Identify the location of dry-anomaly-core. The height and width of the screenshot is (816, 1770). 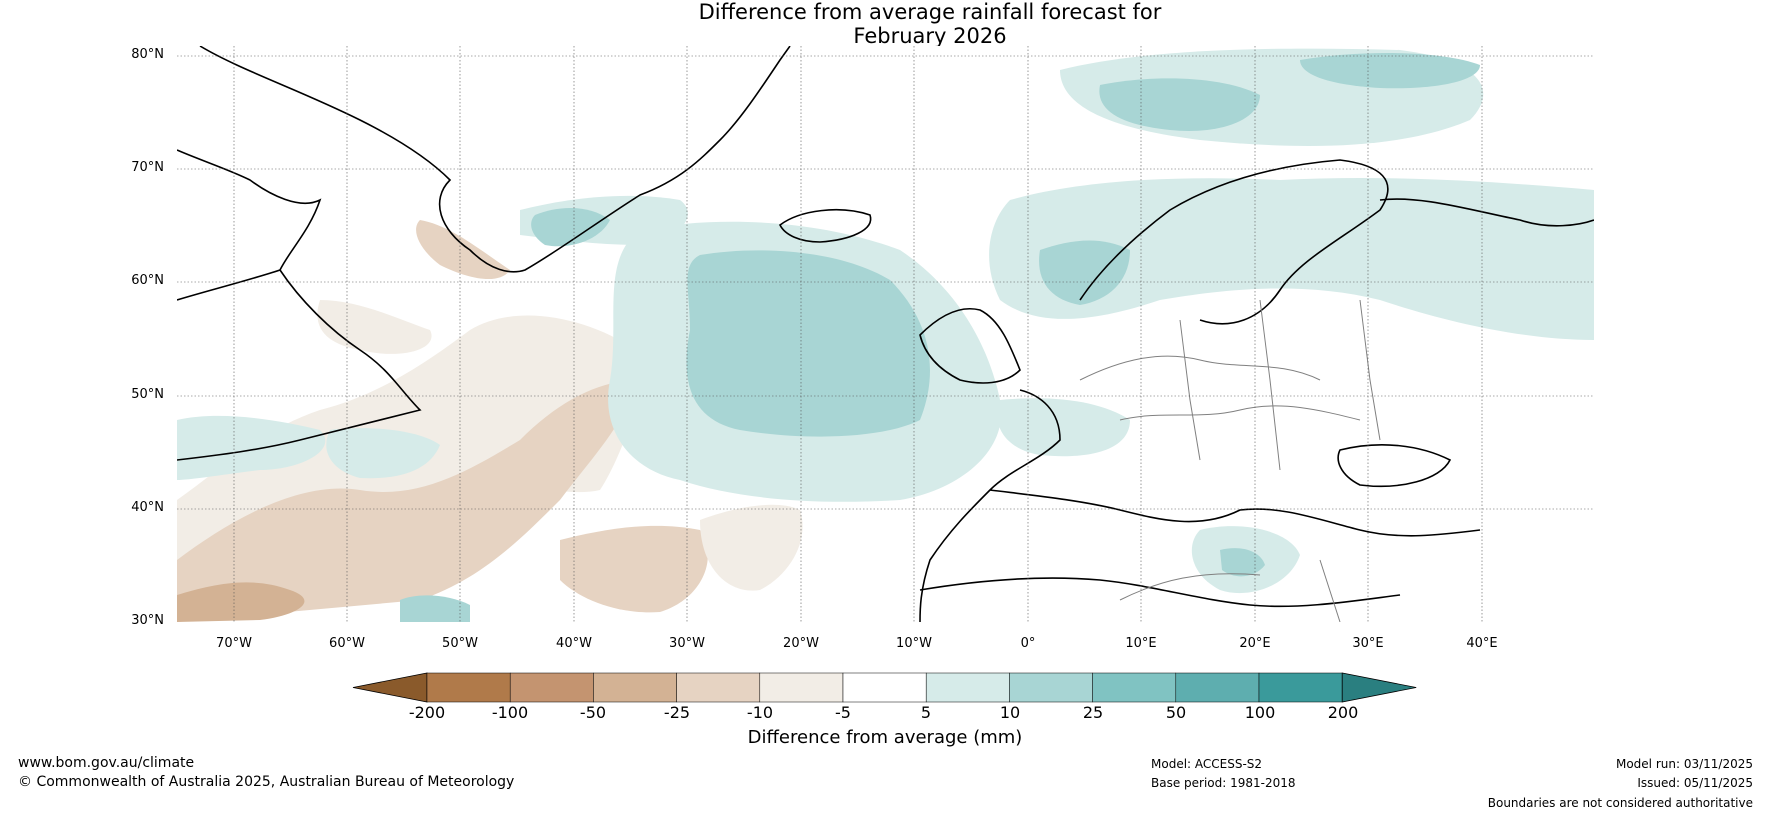
(241, 602).